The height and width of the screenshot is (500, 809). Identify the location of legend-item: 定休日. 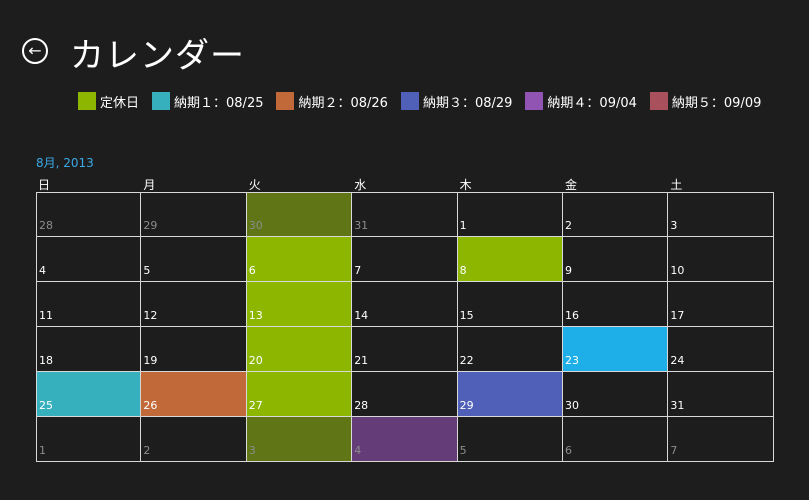
(108, 101).